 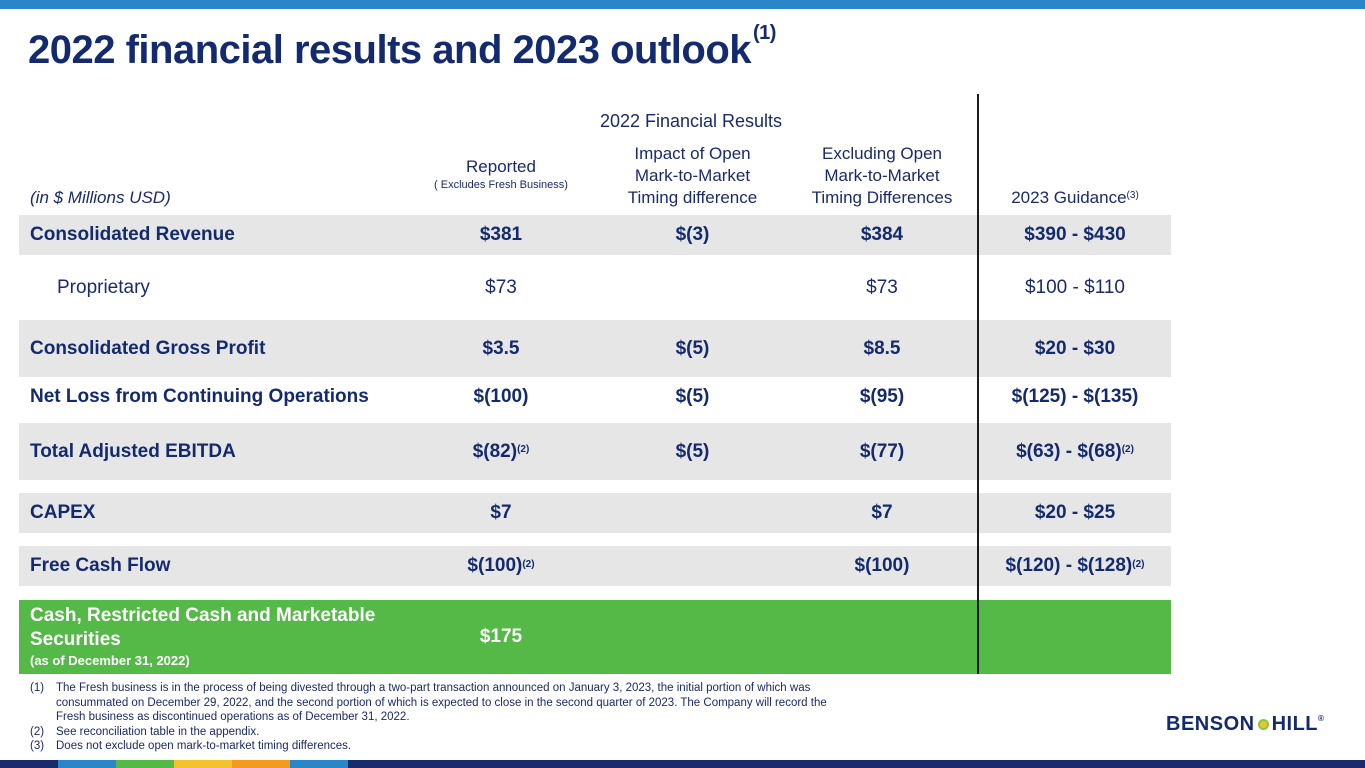 What do you see at coordinates (978, 384) in the screenshot?
I see `guidance-divider-line` at bounding box center [978, 384].